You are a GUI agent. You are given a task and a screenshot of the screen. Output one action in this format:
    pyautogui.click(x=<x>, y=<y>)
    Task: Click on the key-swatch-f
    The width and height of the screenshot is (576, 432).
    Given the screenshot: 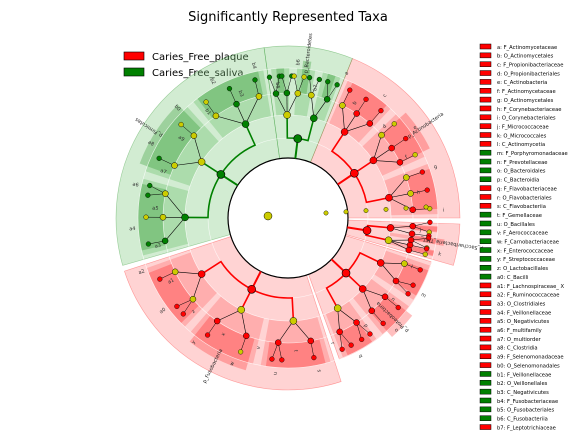 What is the action you would take?
    pyautogui.click(x=485, y=91)
    